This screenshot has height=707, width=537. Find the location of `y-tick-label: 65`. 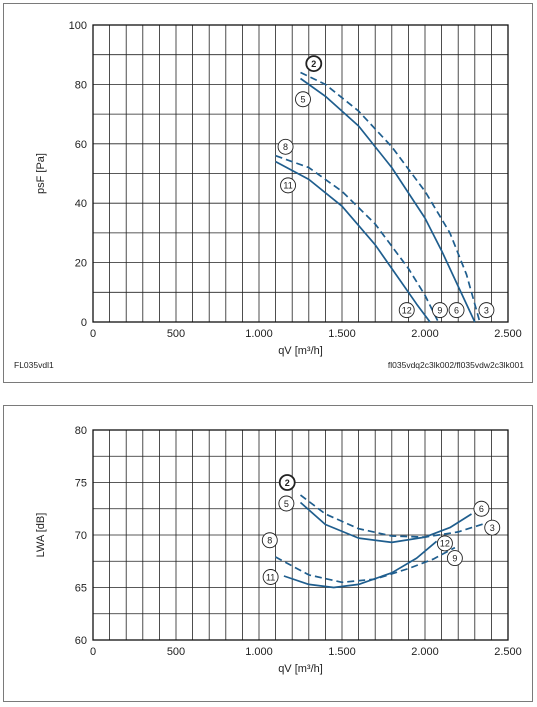

y-tick-label: 65 is located at coordinates (81, 589).